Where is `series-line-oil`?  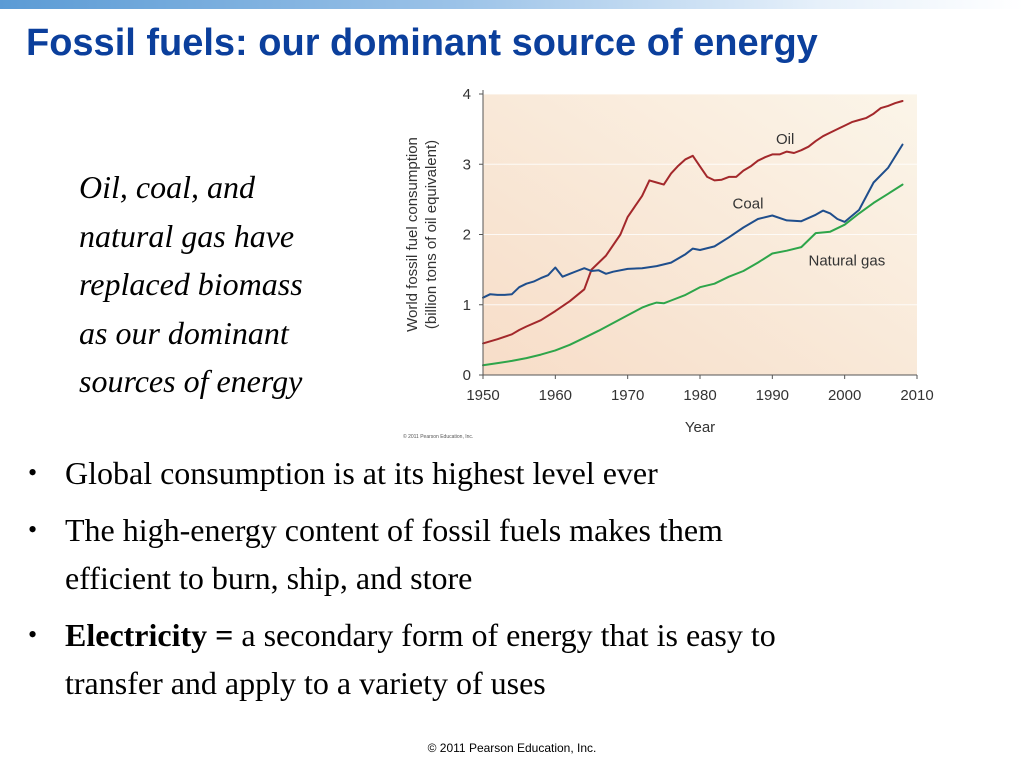
series-line-oil is located at coordinates (693, 222).